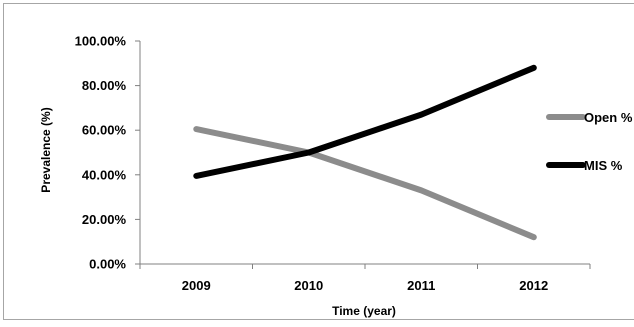 The width and height of the screenshot is (634, 327). I want to click on legend-label: Open %, so click(608, 117).